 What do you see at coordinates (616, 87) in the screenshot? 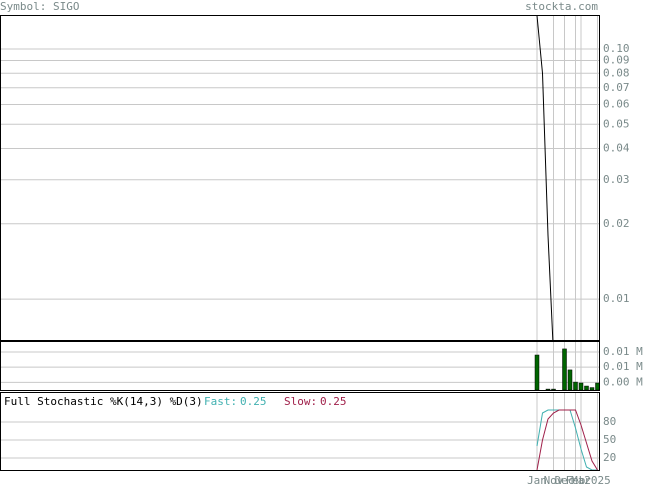
I see `y-tick-label: 0.07` at bounding box center [616, 87].